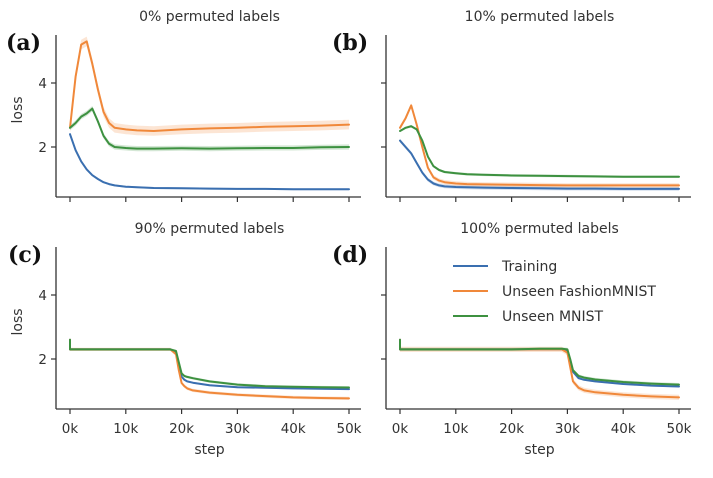 The height and width of the screenshot is (478, 713). What do you see at coordinates (539, 362) in the screenshot?
I see `series-line-unseen-mnist` at bounding box center [539, 362].